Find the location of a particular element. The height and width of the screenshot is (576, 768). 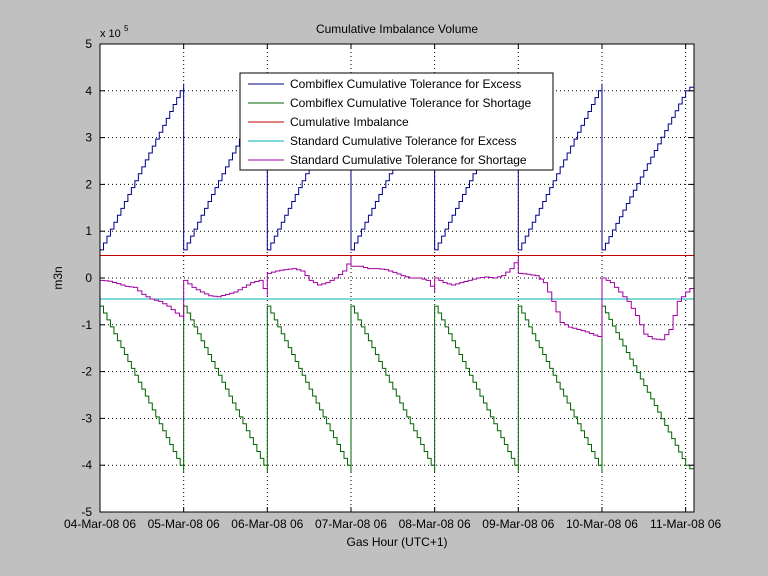

y-axis-label: m3n is located at coordinates (58, 277).